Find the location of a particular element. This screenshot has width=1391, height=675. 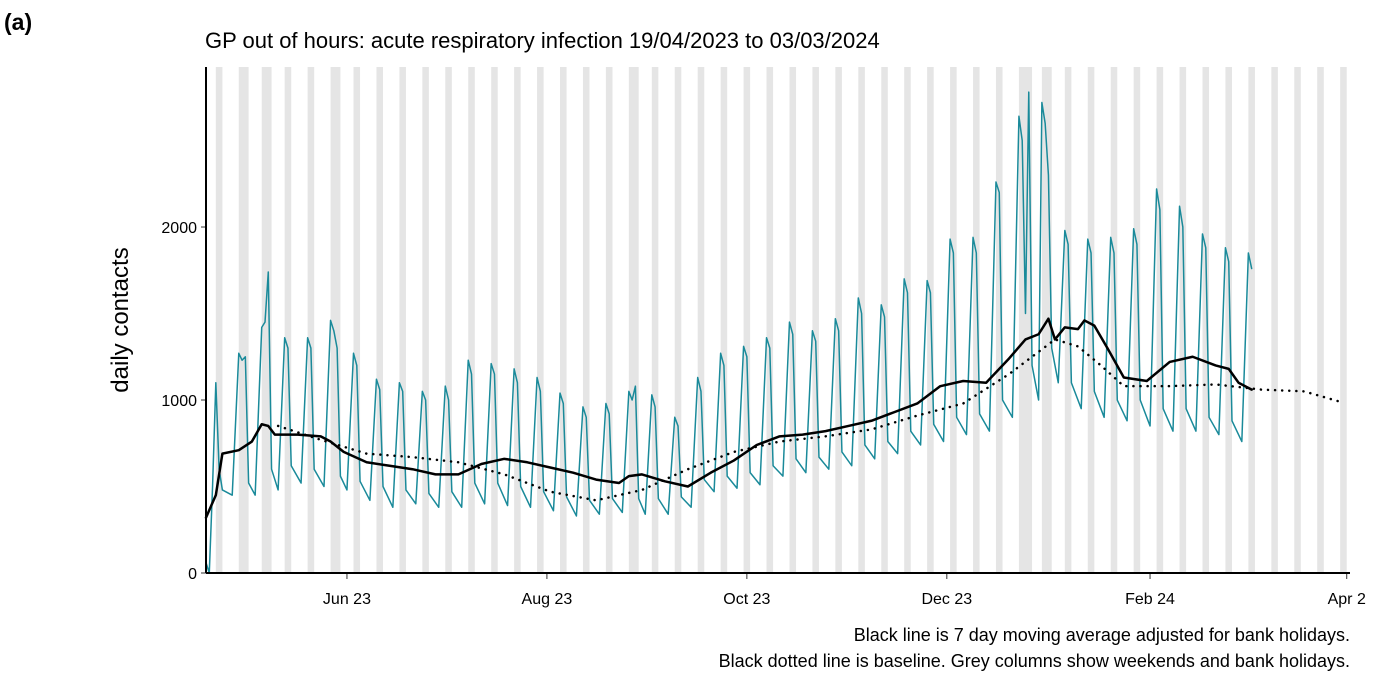

x-tick-label: Jun 23 is located at coordinates (347, 599).